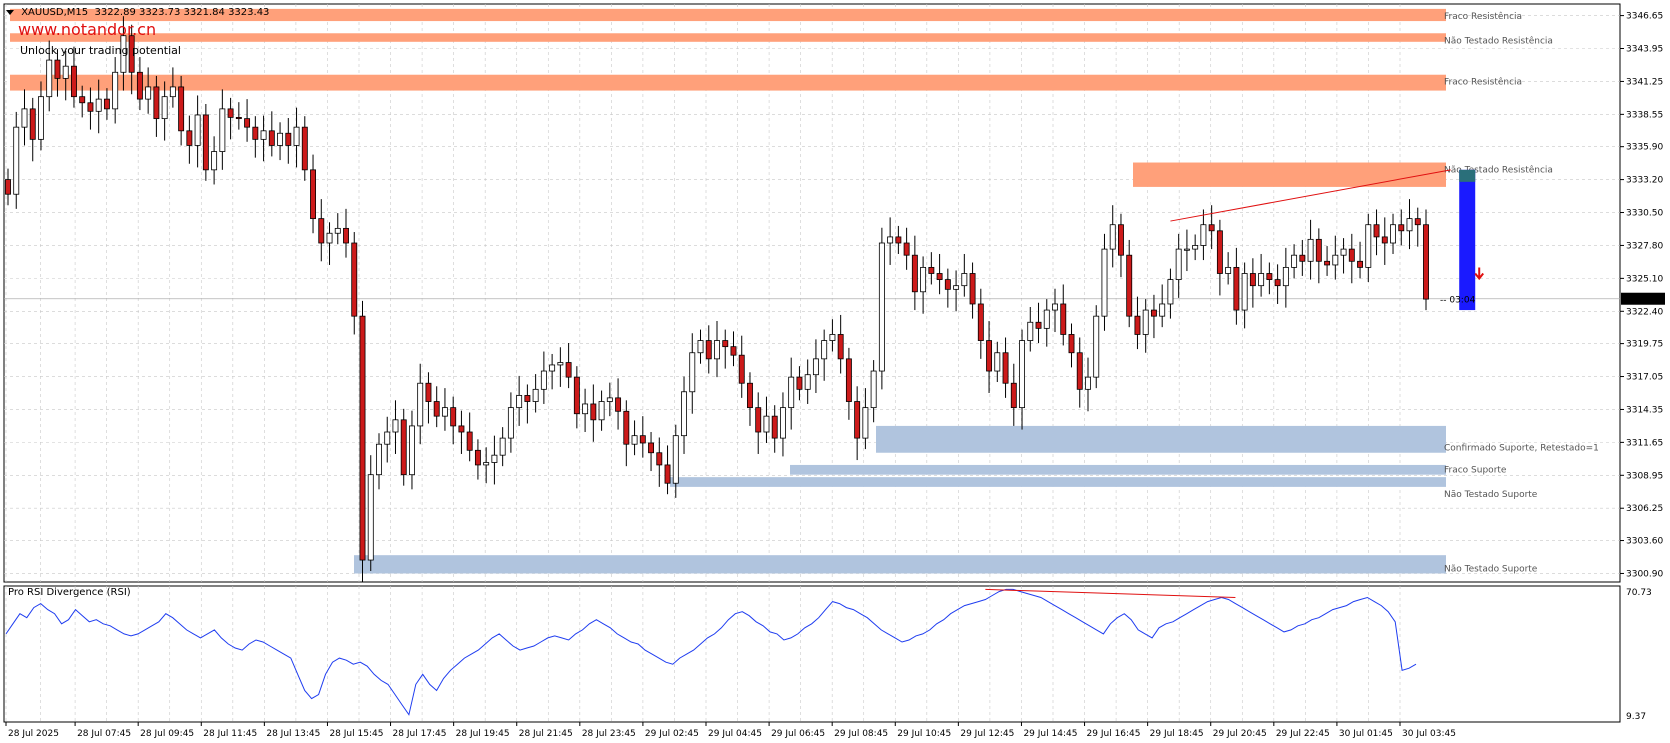  Describe the element at coordinates (69, 592) in the screenshot. I see `rsi-indicator-title: Pro RSI Divergence (RSI)` at that location.